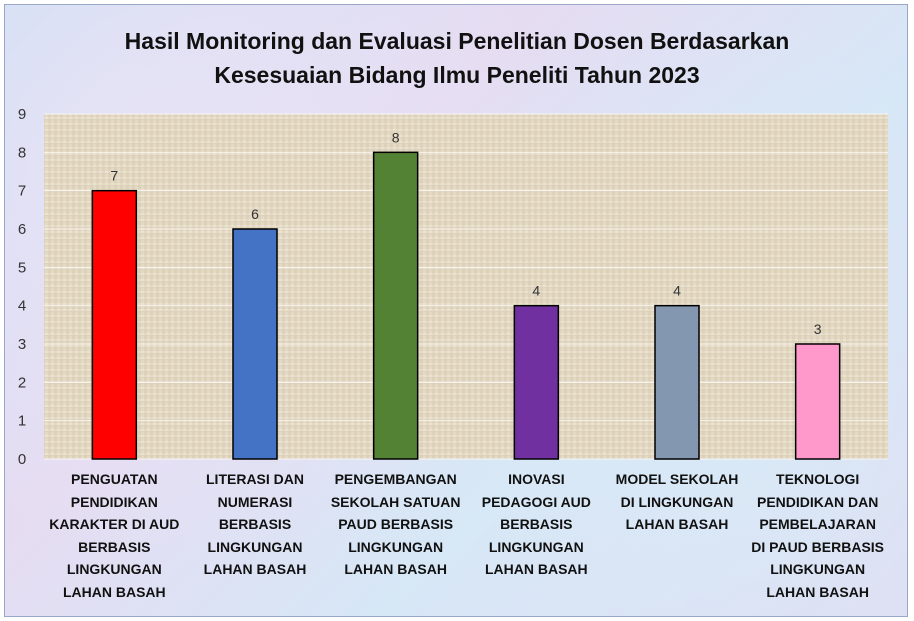 Image resolution: width=914 pixels, height=621 pixels. What do you see at coordinates (22, 306) in the screenshot?
I see `y-tick-label: 4` at bounding box center [22, 306].